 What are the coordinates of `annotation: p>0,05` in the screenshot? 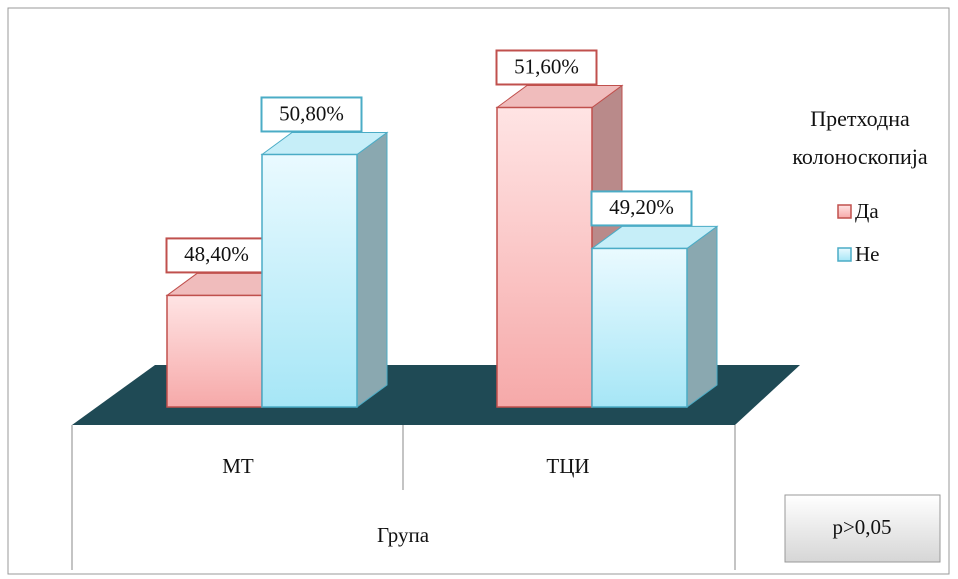 It's located at (861, 527).